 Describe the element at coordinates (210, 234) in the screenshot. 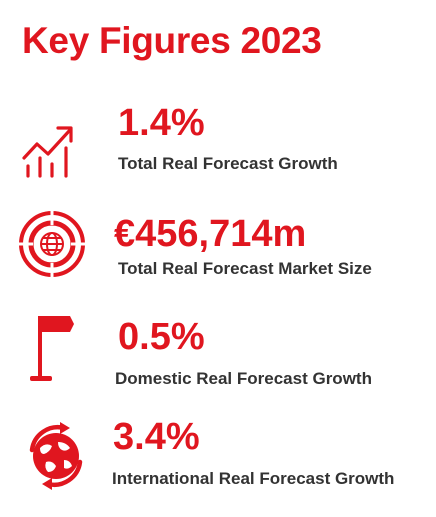

I see `figure-value-market-size: €456,714m` at that location.